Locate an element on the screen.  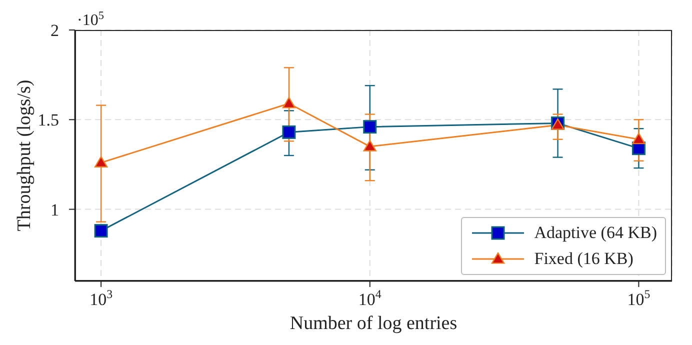
y-tick-label: 1 is located at coordinates (54, 210).